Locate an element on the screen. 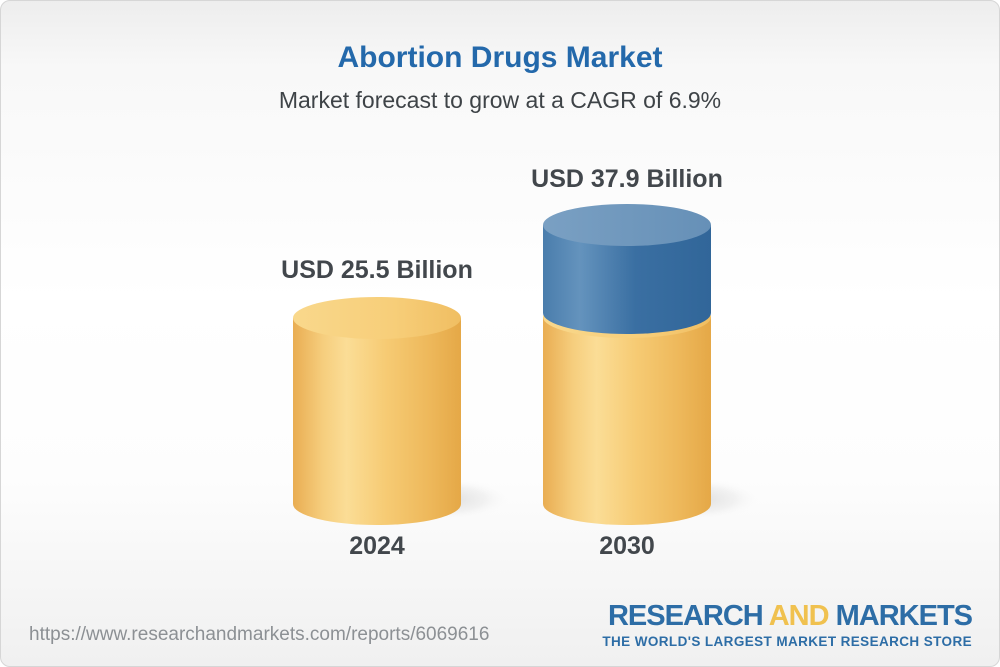 Image resolution: width=1000 pixels, height=667 pixels. bar-2024-cylinder is located at coordinates (377, 411).